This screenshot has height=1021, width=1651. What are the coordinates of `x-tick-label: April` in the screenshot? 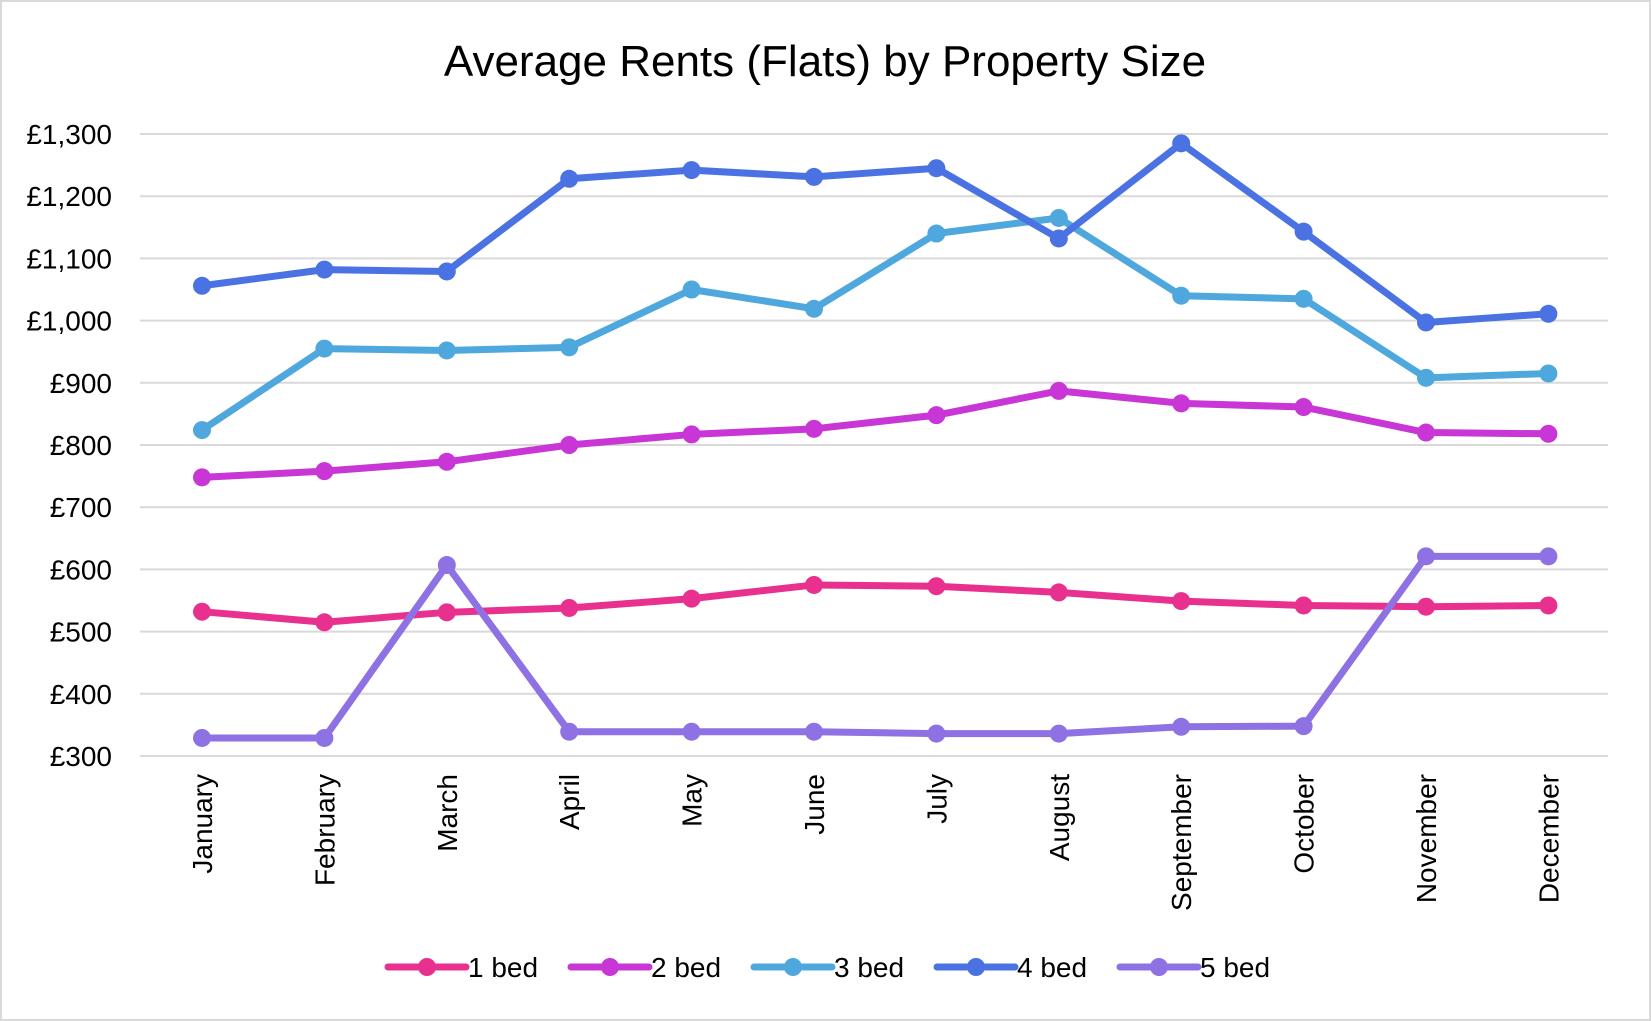 It's located at (569, 802).